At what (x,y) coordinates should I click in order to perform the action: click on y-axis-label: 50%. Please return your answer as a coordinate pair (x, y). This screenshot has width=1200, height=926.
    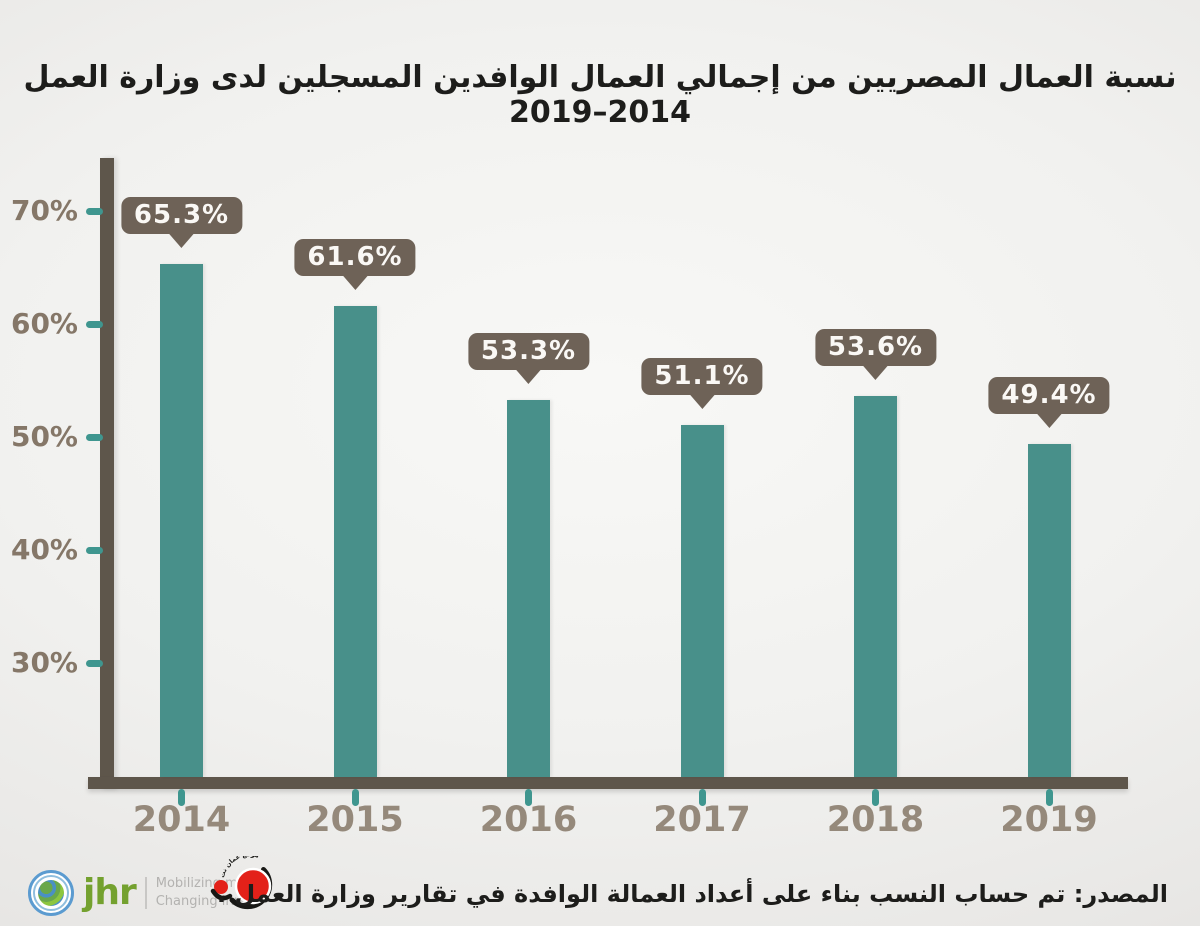
    Looking at the image, I should click on (44, 436).